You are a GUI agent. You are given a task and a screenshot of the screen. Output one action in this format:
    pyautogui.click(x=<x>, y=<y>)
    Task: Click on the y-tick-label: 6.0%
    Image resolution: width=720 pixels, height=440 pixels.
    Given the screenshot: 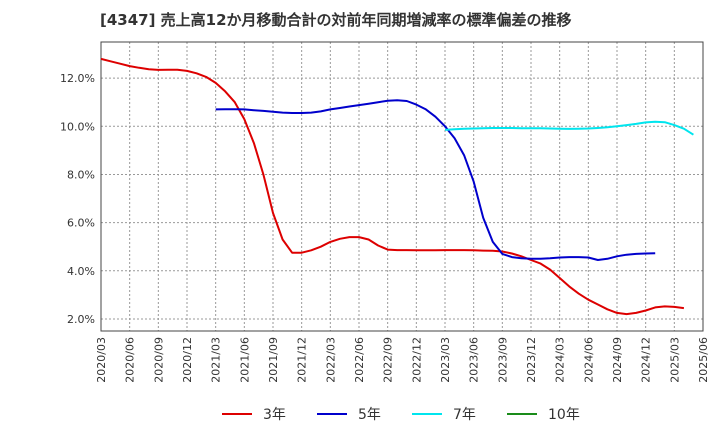 What is the action you would take?
    pyautogui.click(x=81, y=223)
    